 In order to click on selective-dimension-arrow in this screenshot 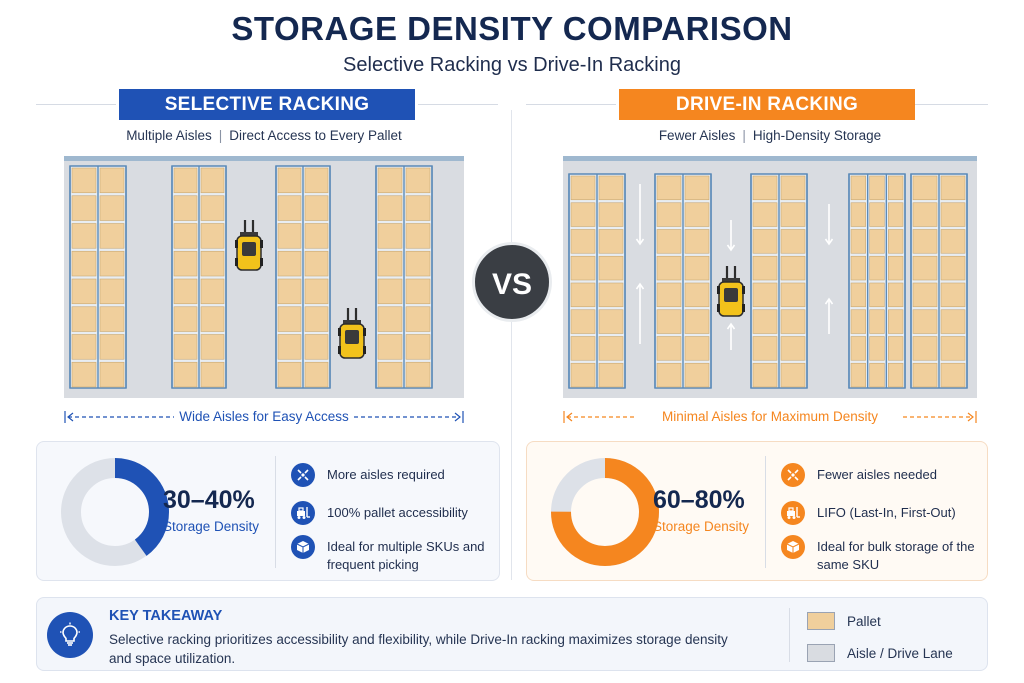, I will do `click(264, 417)`.